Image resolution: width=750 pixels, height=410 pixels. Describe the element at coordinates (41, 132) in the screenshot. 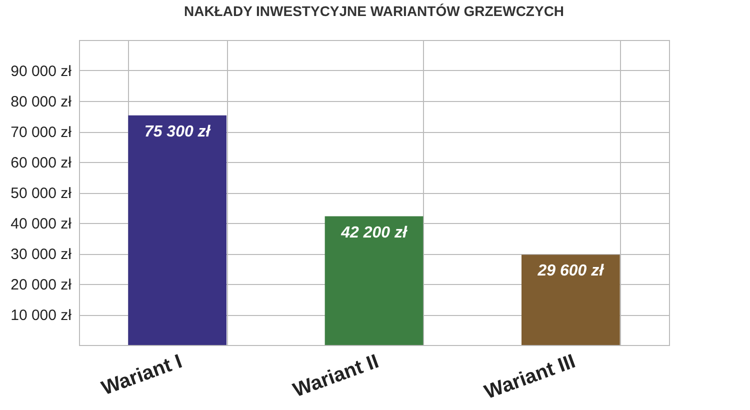

I see `y-tick-label: 70 000 zł` at that location.